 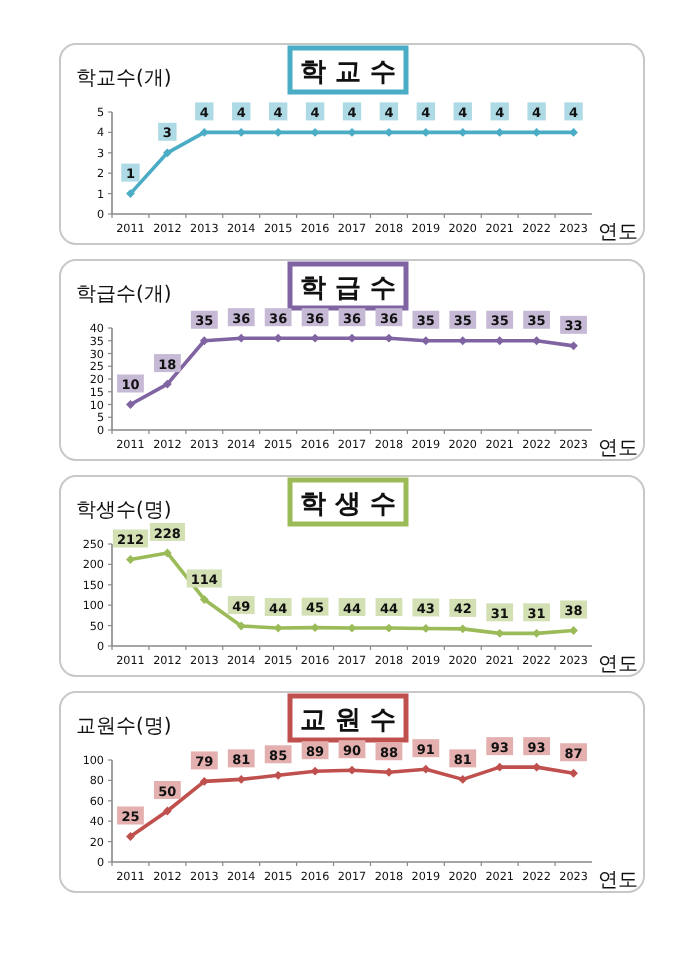 I want to click on y-axis-title: 학급수(개), so click(x=124, y=295).